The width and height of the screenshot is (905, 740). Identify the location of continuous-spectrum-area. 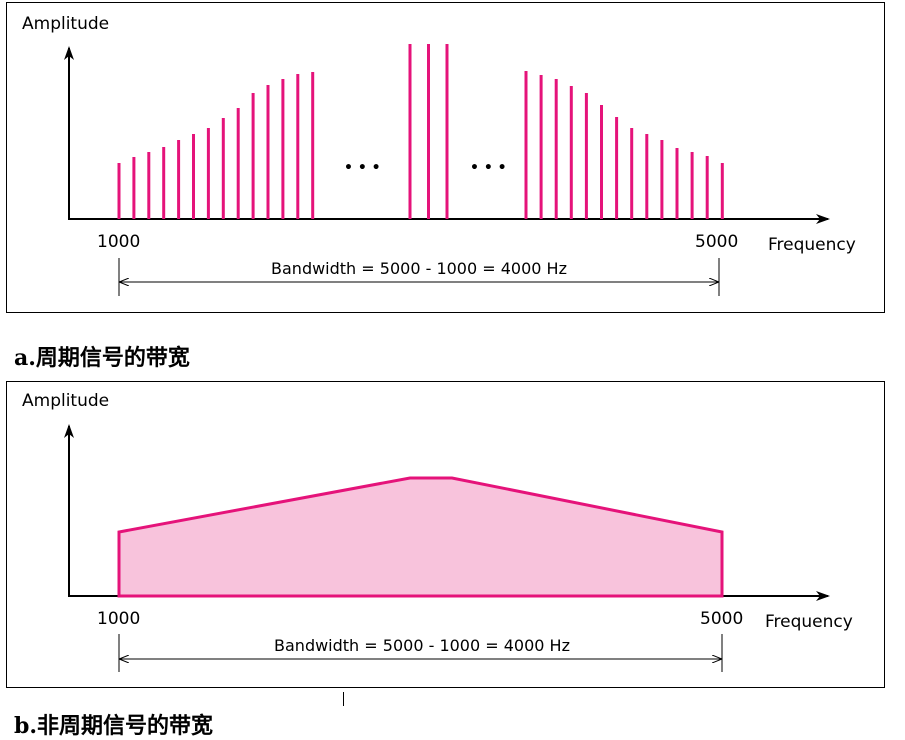
(420, 537).